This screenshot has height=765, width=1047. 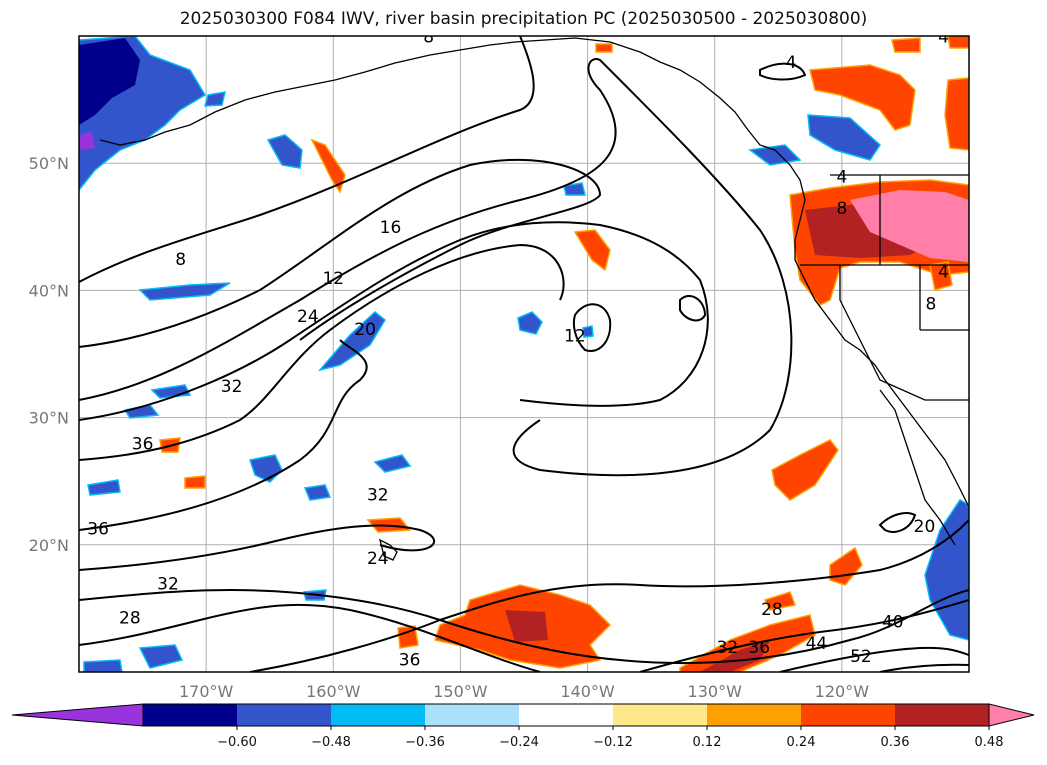 I want to click on pos-fill-se-large, so click(x=747, y=643).